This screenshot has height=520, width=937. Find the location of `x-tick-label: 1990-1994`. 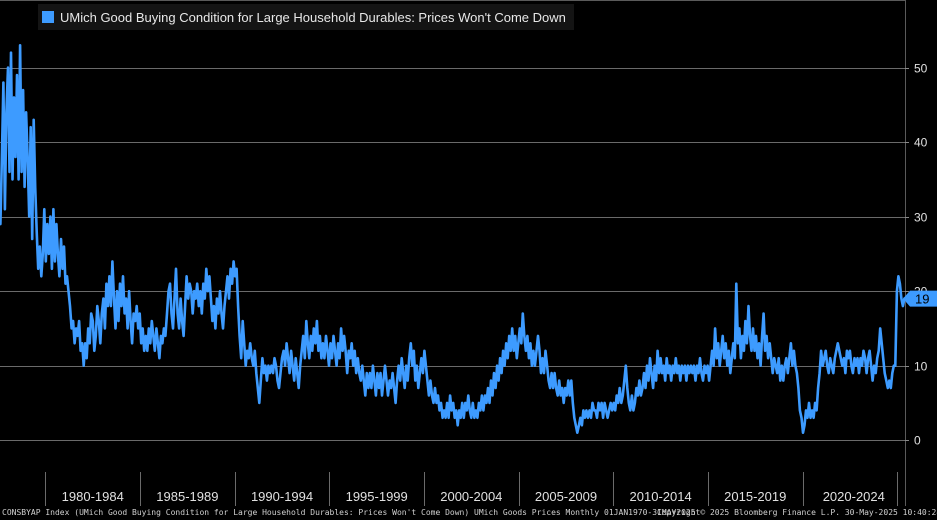

x-tick-label: 1990-1994 is located at coordinates (282, 496).